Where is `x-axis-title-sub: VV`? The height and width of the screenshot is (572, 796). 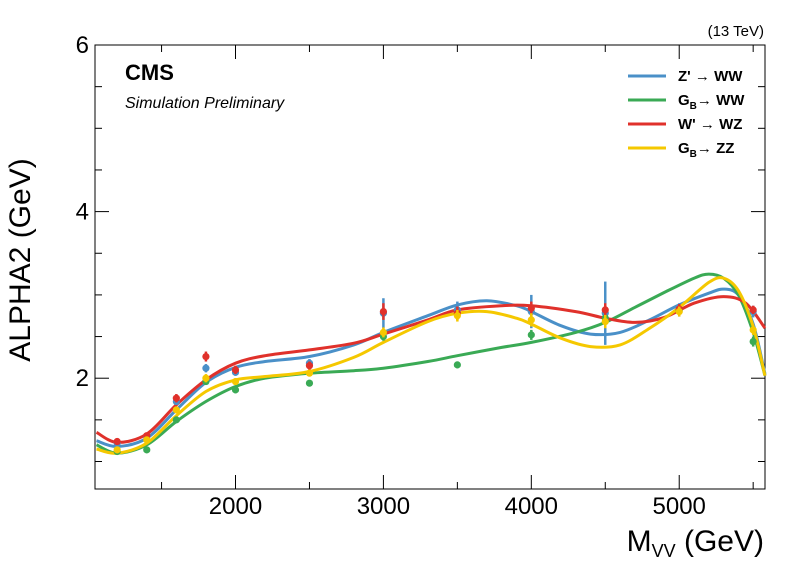 x-axis-title-sub: VV is located at coordinates (664, 551).